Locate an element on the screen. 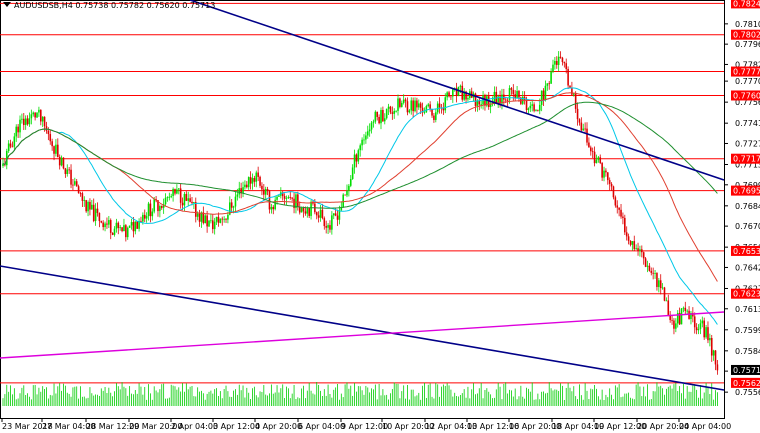 The width and height of the screenshot is (760, 433). price-tick-label: 0.77275 is located at coordinates (747, 143).